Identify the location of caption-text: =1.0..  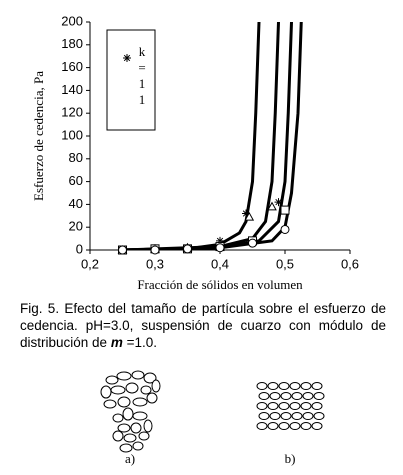
(142, 342).